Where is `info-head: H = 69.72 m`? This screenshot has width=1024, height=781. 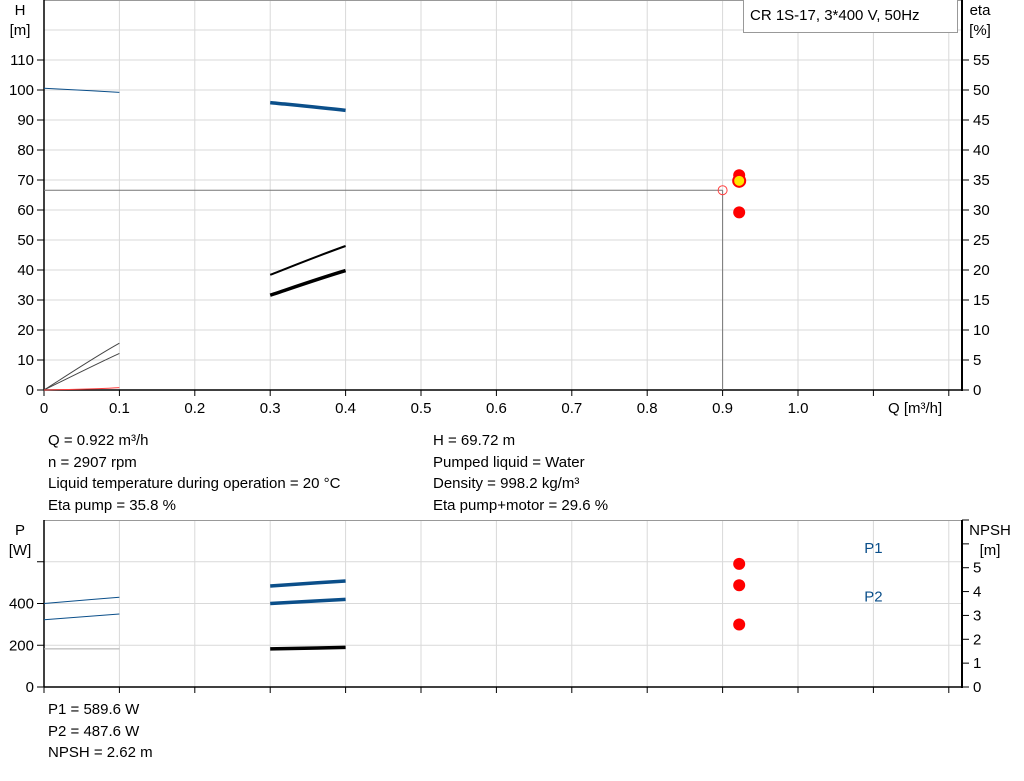 info-head: H = 69.72 m is located at coordinates (474, 440).